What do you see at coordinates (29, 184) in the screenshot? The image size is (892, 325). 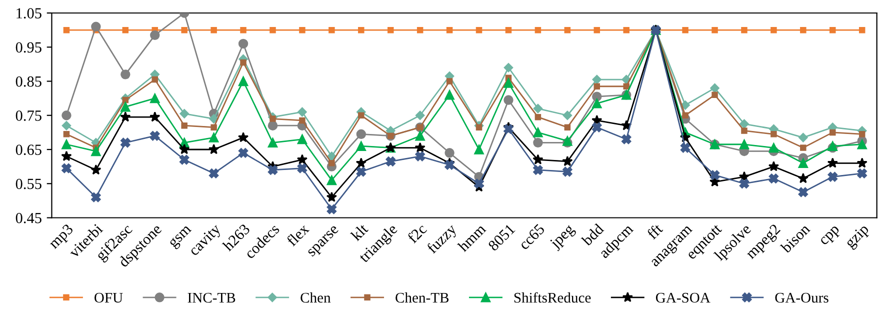 I see `y-tick-label: 0.55` at bounding box center [29, 184].